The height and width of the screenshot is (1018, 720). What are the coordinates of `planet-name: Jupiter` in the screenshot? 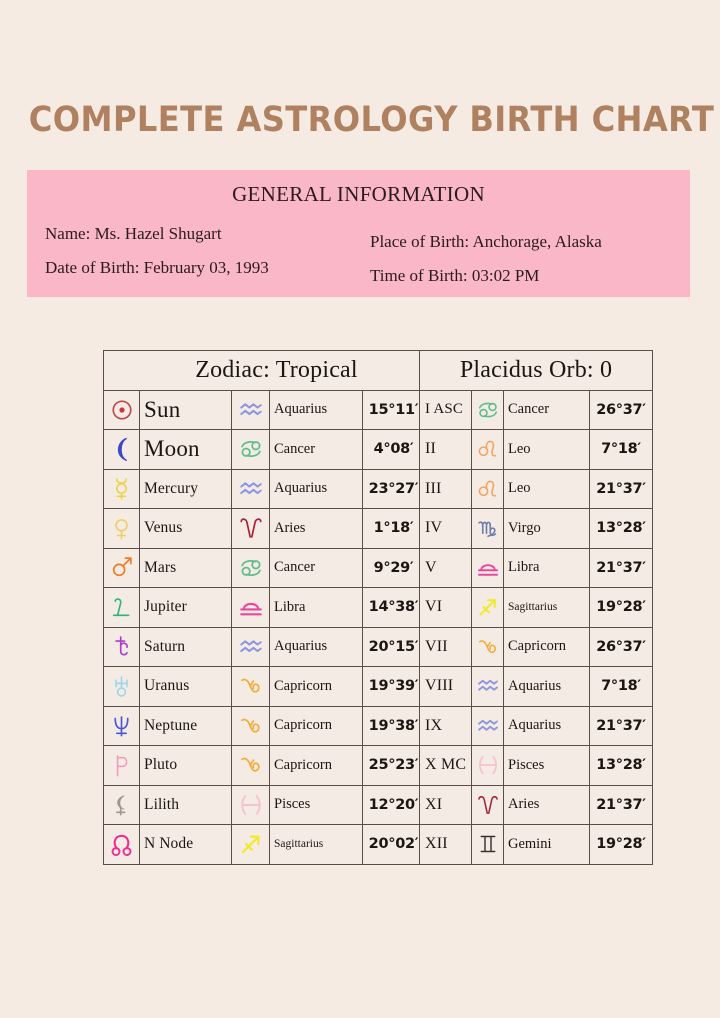 It's located at (185, 607).